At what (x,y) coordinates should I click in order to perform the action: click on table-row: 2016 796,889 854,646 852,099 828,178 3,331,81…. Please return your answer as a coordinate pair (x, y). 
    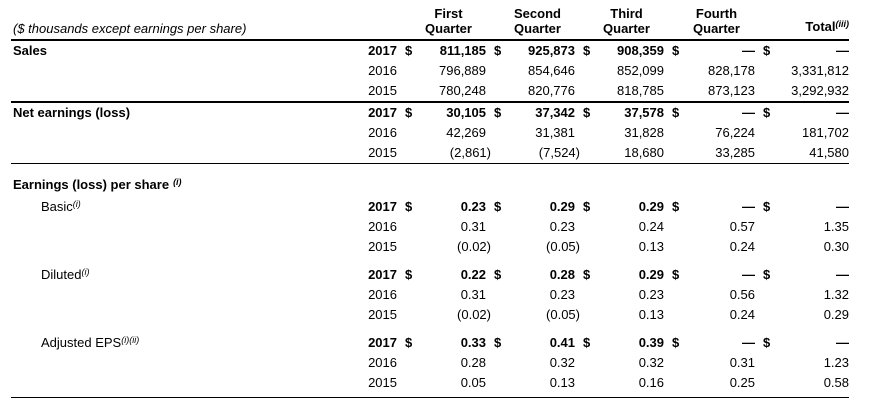
    Looking at the image, I should click on (430, 71).